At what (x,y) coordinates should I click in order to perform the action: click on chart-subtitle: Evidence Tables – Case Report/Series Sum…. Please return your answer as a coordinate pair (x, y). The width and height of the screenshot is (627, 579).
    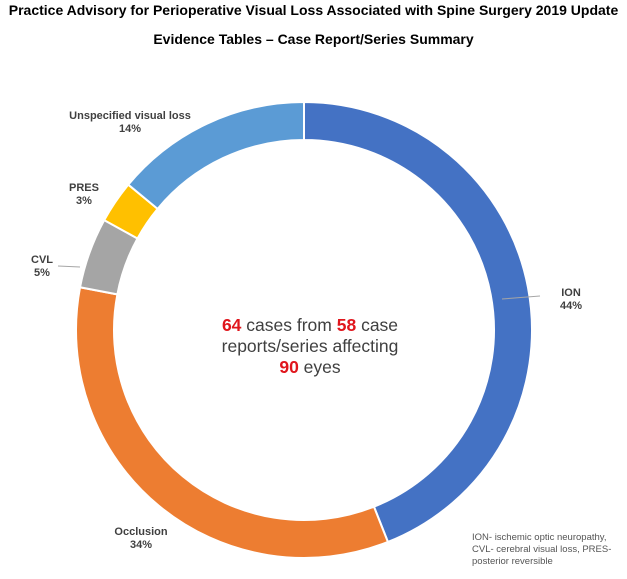
    Looking at the image, I should click on (313, 39).